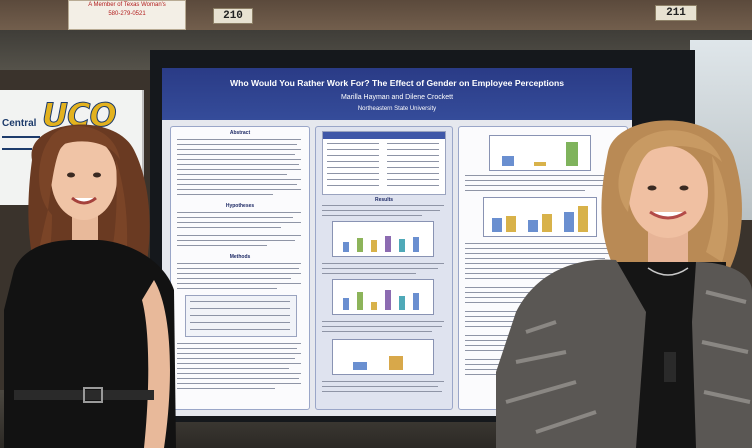 The width and height of the screenshot is (752, 448). I want to click on banner-text: Central, so click(19, 123).